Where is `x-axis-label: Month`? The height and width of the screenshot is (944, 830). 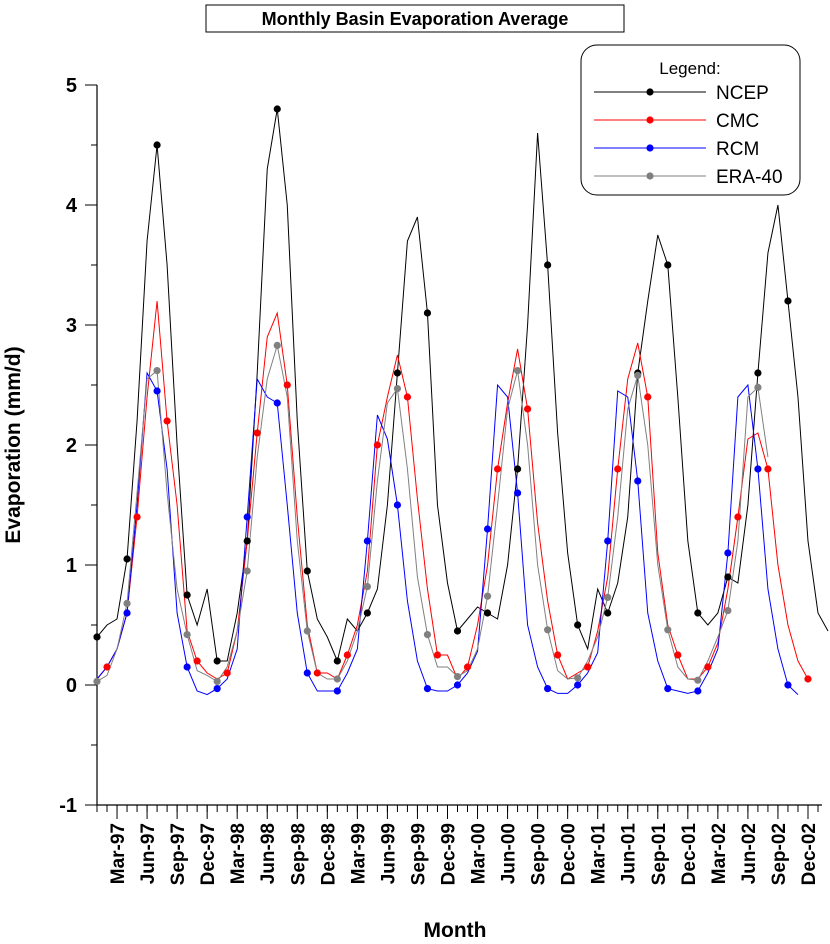
x-axis-label: Month is located at coordinates (455, 930).